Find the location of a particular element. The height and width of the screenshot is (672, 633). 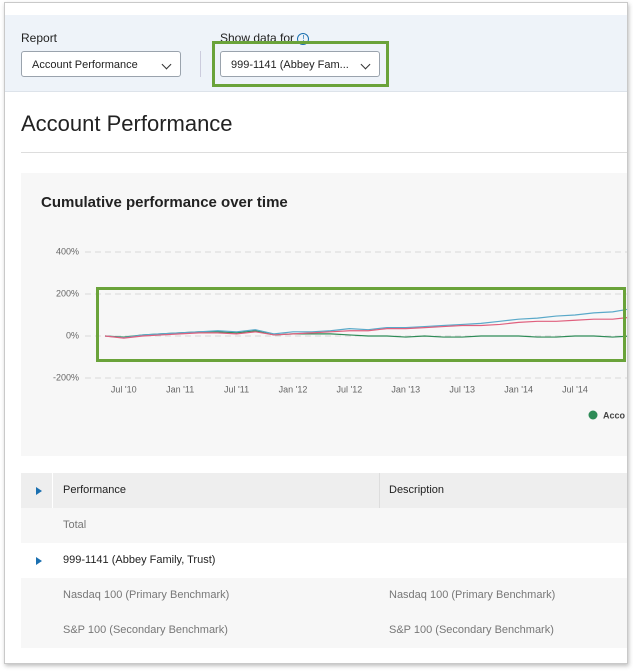

y-tick-label: -200% is located at coordinates (66, 377).